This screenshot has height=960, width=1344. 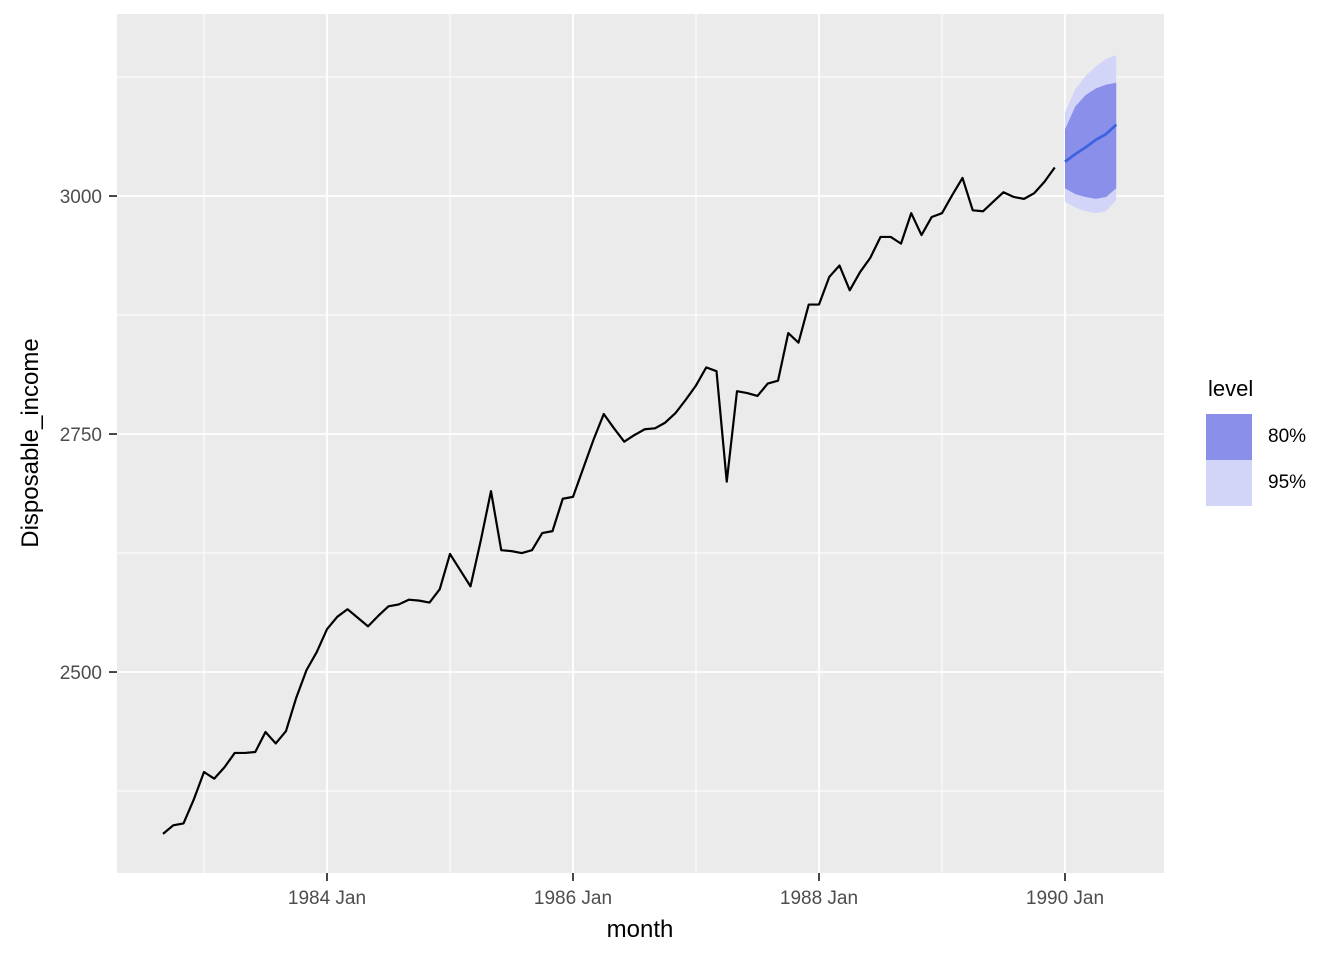 I want to click on y-tick-label: 3000, so click(x=81, y=197).